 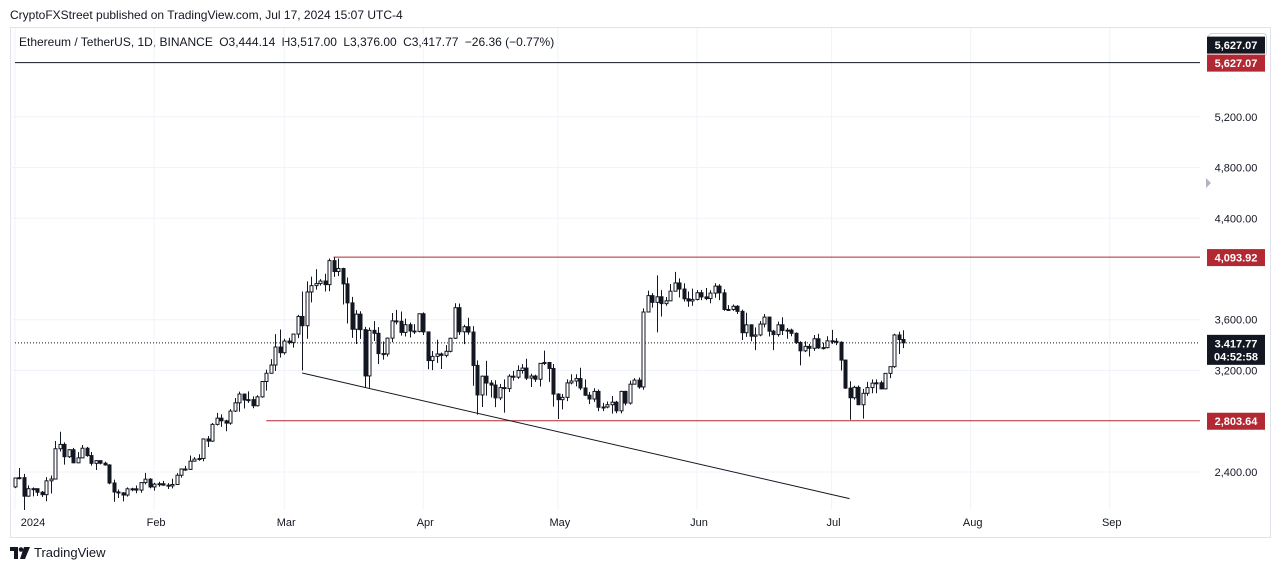 I want to click on trend-line, so click(x=576, y=436).